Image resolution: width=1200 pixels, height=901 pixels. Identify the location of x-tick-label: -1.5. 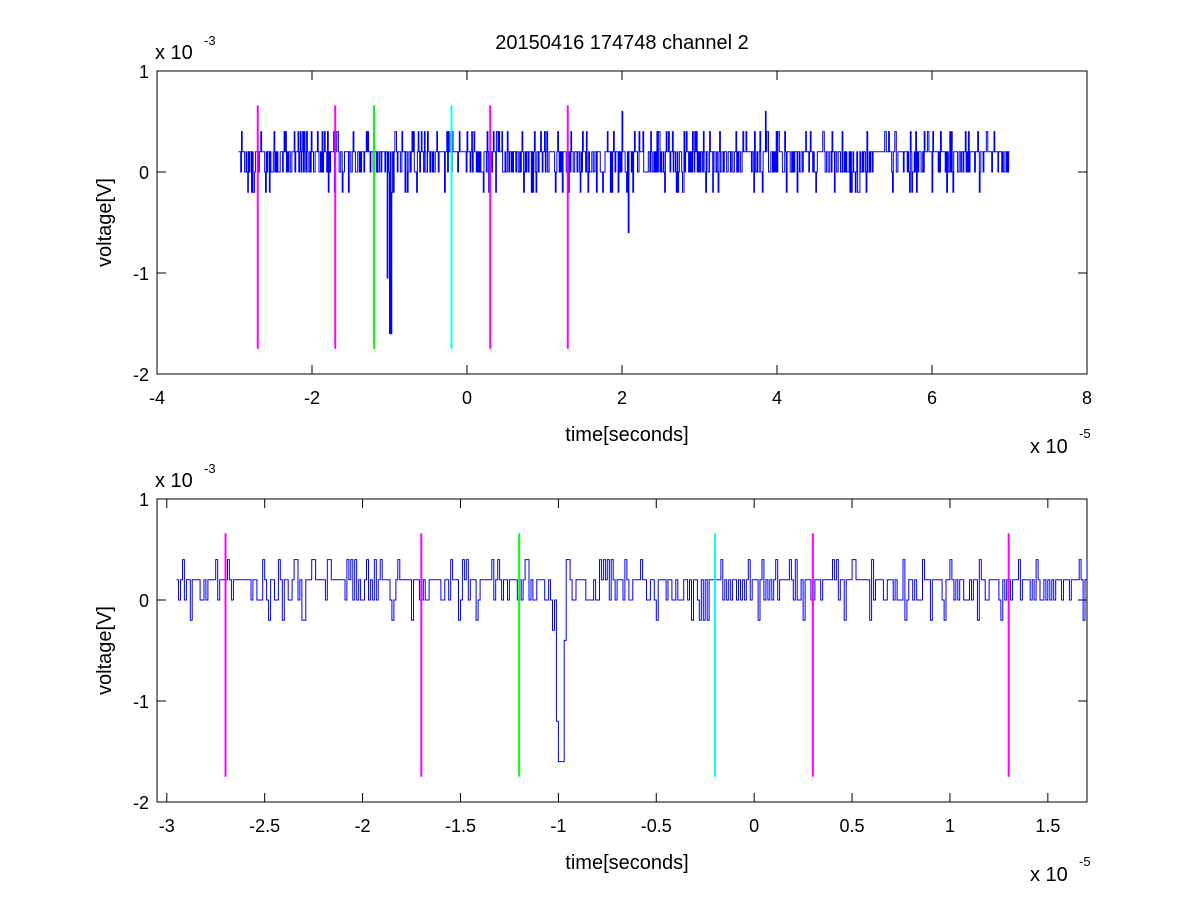
(460, 826).